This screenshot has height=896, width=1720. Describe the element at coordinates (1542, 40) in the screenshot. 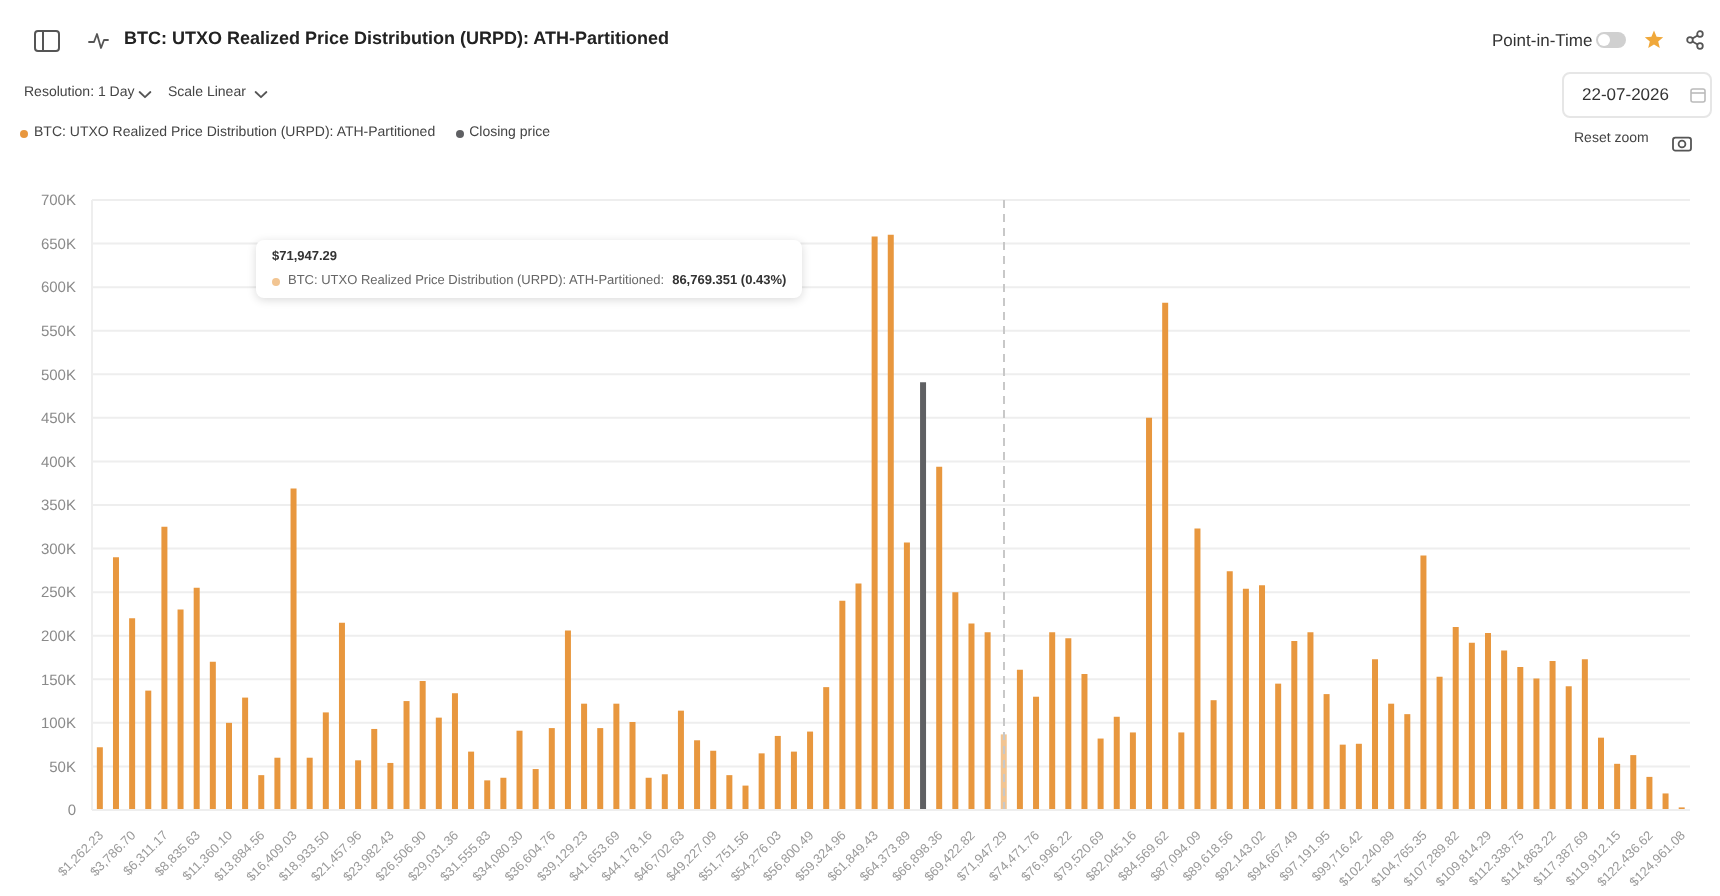

I see `text: Point-in-Time` at that location.